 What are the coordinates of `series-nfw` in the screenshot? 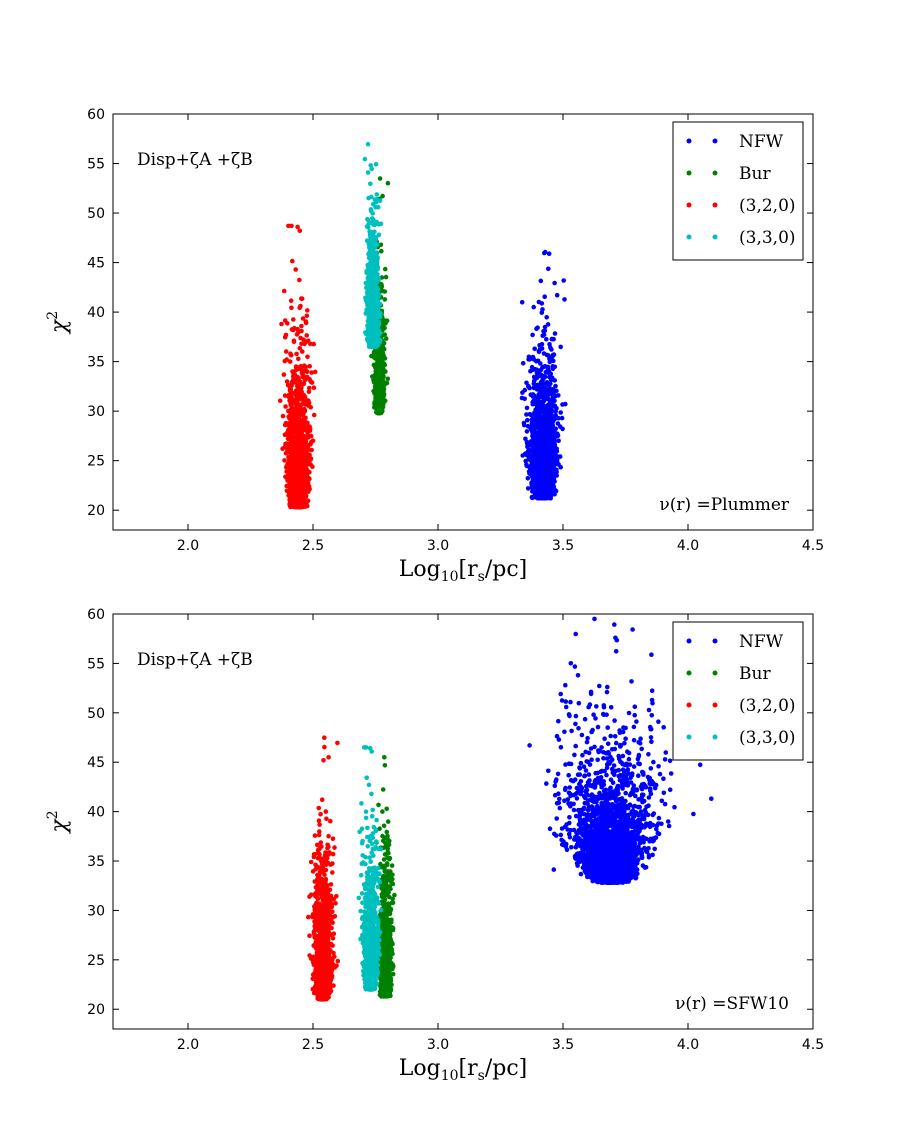 It's located at (543, 375).